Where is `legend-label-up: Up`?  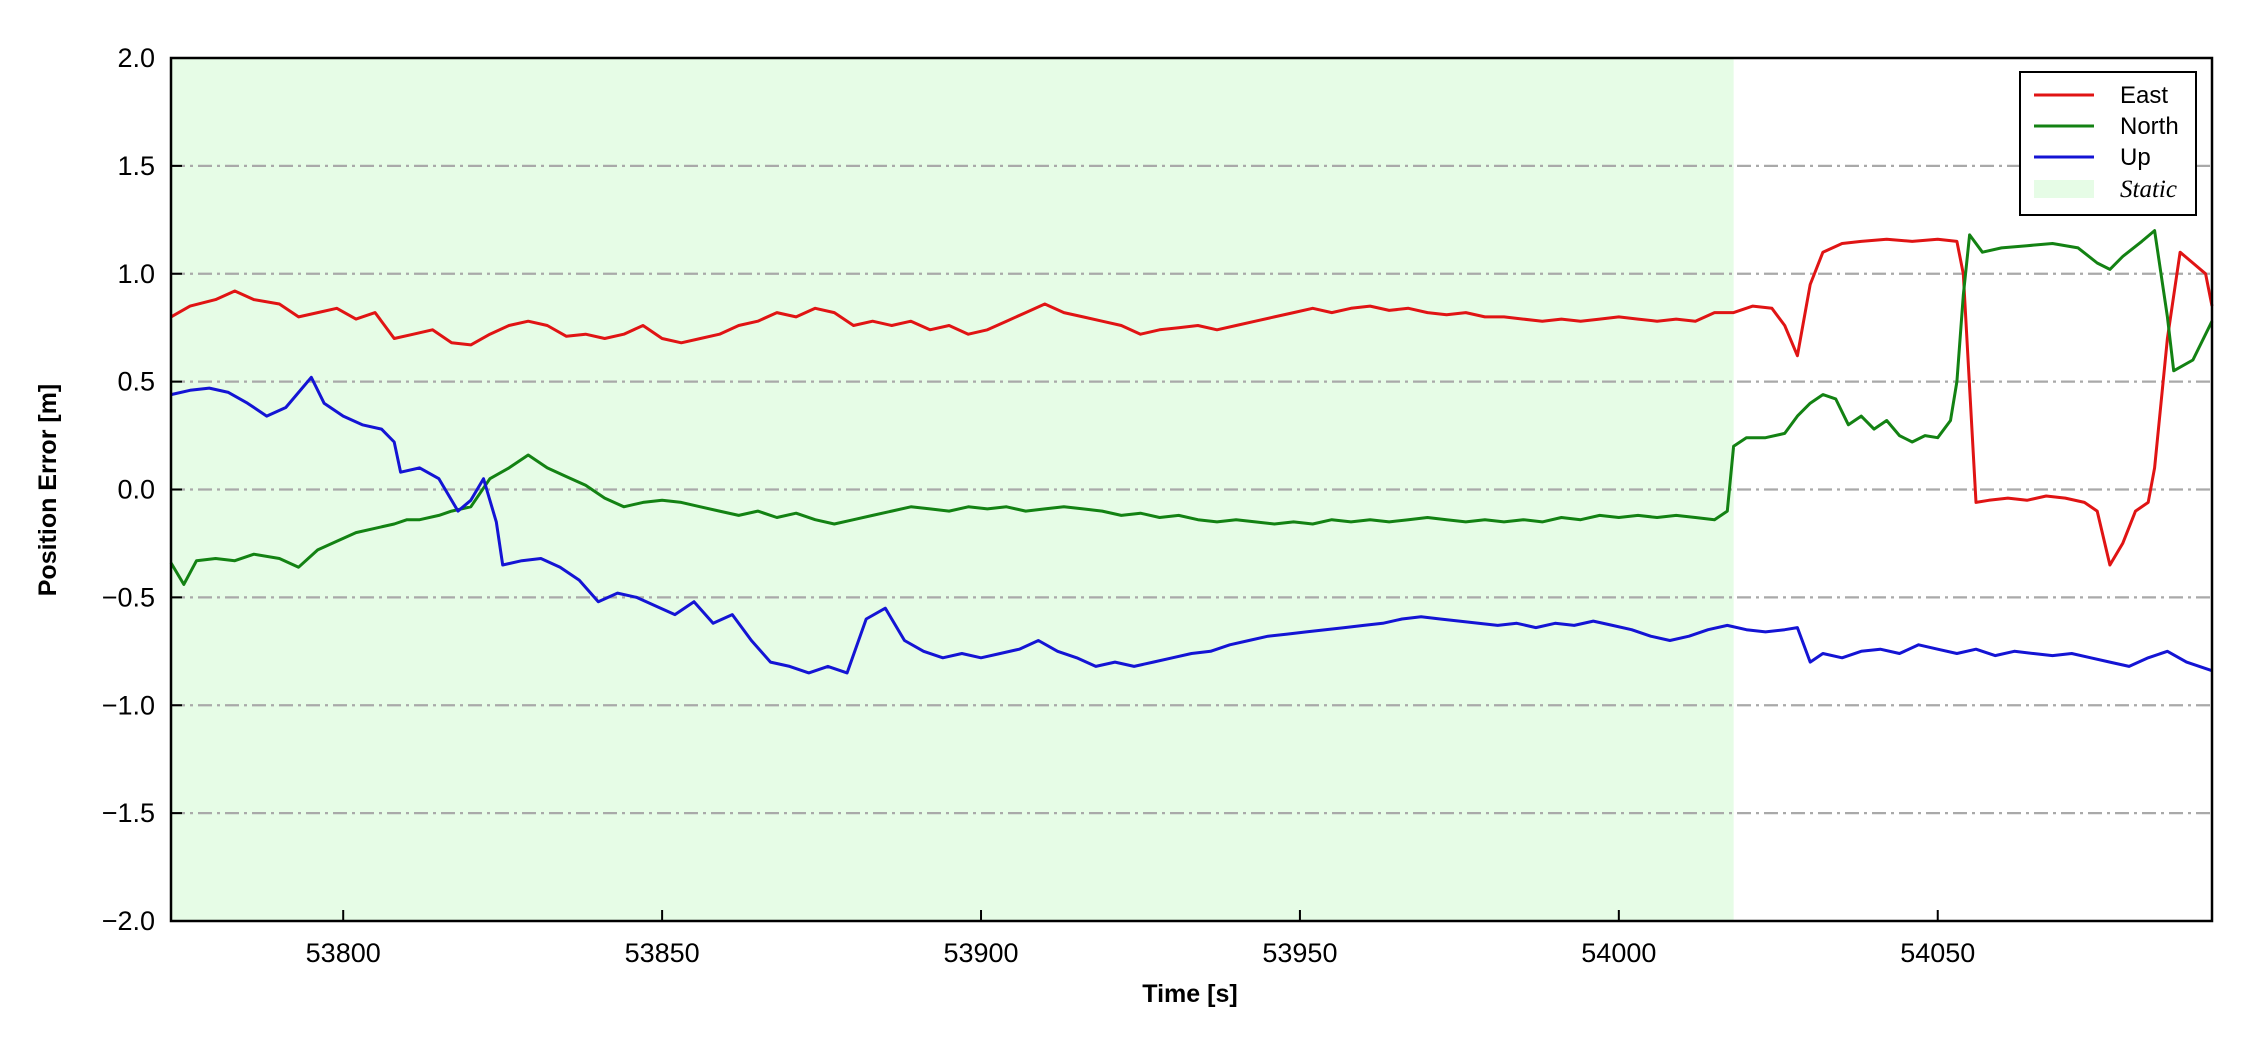
legend-label-up: Up is located at coordinates (2135, 157).